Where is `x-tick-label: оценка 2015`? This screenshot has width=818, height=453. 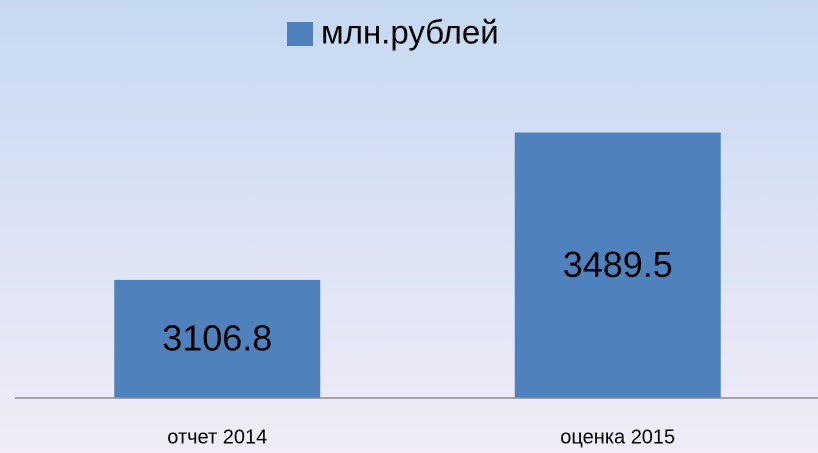 x-tick-label: оценка 2015 is located at coordinates (617, 437).